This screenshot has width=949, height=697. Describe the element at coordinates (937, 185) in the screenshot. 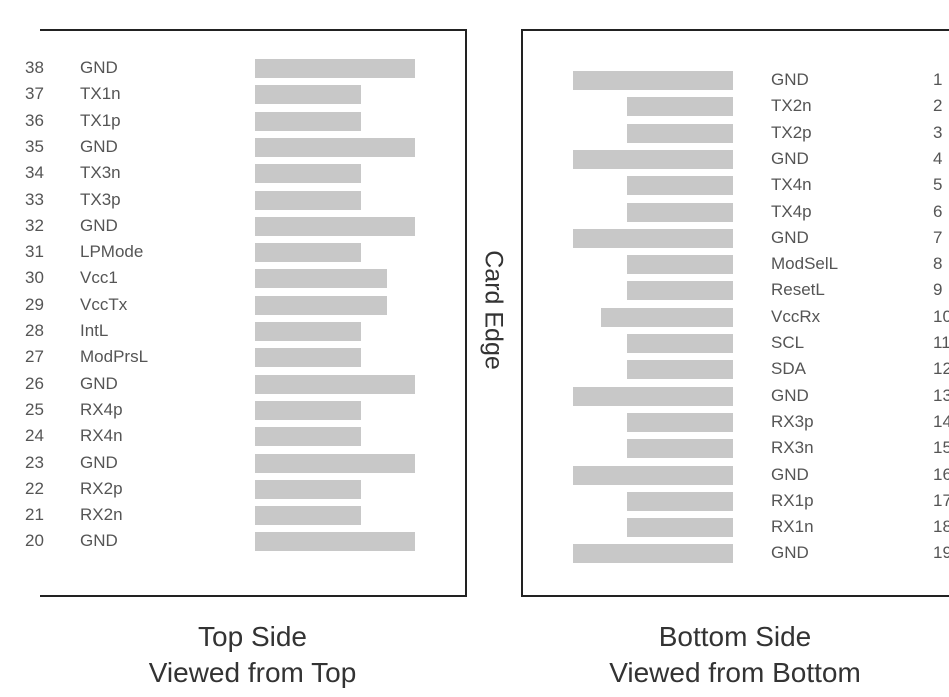

I see `bottom-pin-number: 5` at that location.